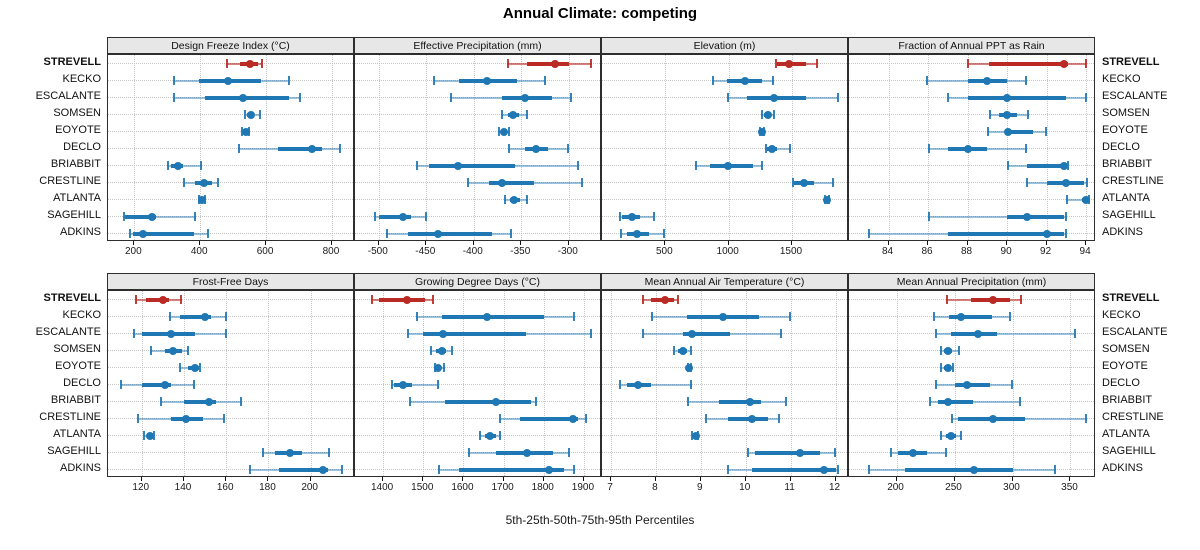 The width and height of the screenshot is (1200, 550). I want to click on panel-title: Fraction of Annual PPT as Rain, so click(971, 45).